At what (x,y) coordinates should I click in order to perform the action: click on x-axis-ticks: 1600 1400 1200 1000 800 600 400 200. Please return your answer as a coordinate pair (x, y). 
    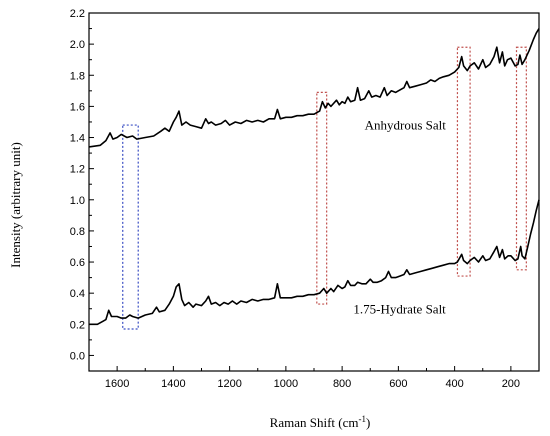
    Looking at the image, I should click on (314, 378).